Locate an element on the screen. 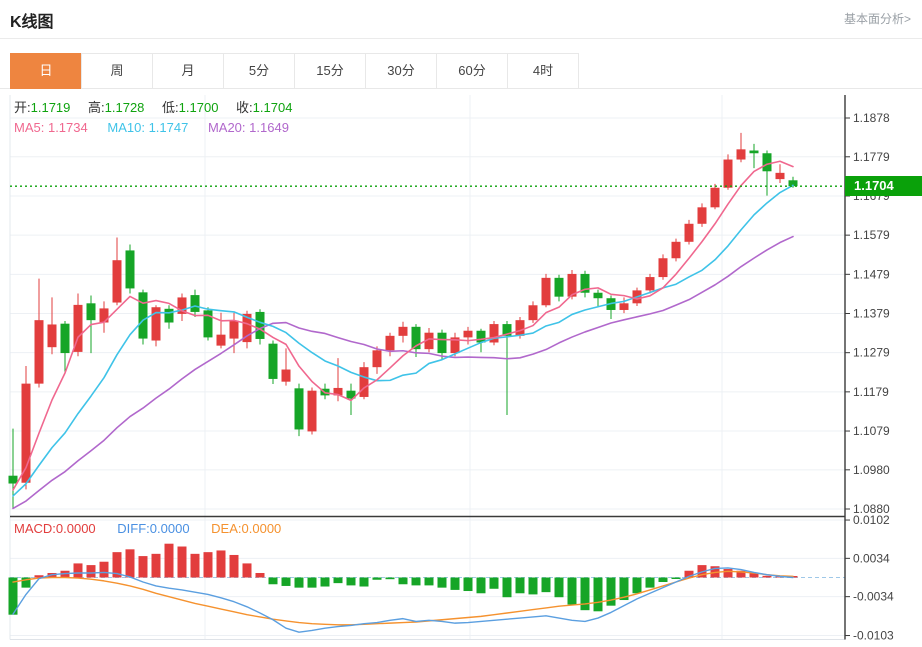  fundamental-analysis-link: 基本面分析> is located at coordinates (877, 19).